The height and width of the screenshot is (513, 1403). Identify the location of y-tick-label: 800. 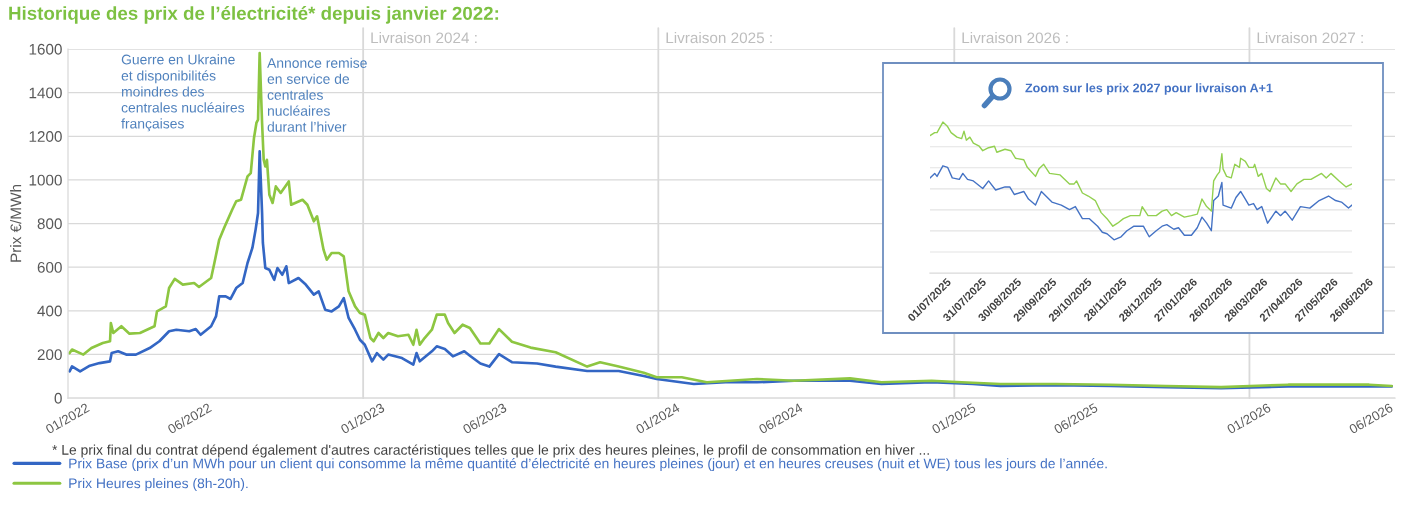
(49, 224).